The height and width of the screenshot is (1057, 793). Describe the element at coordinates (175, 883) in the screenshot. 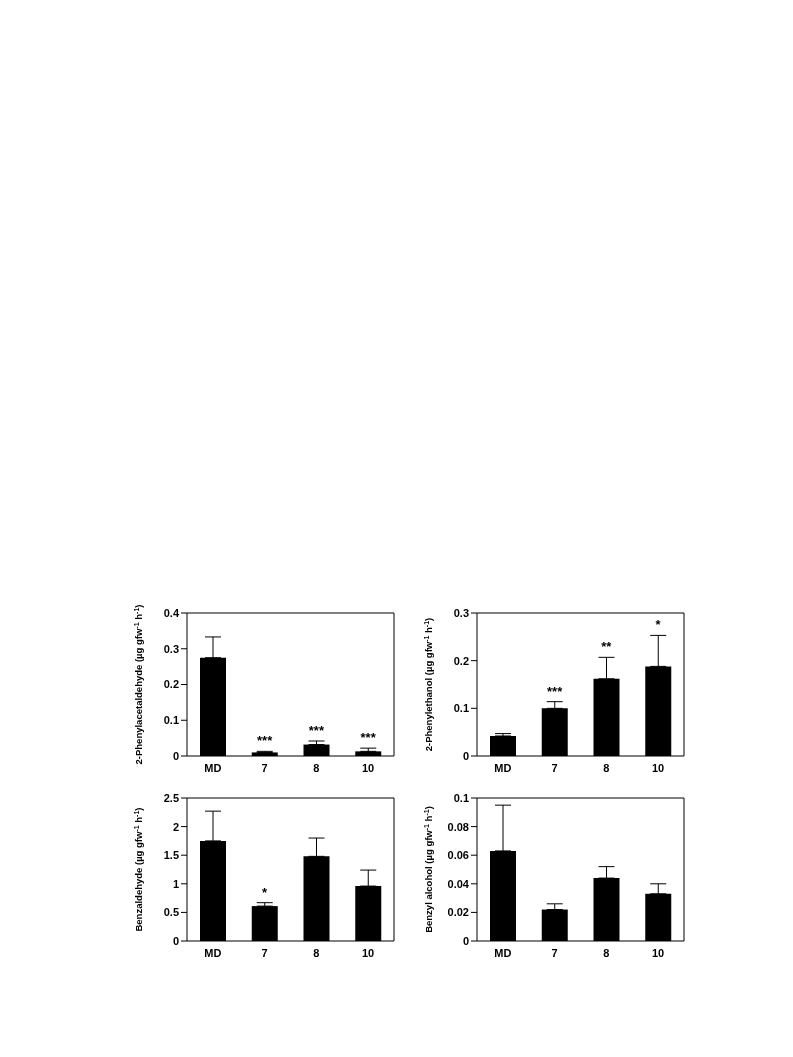

I see `y-tick-label: 1` at that location.